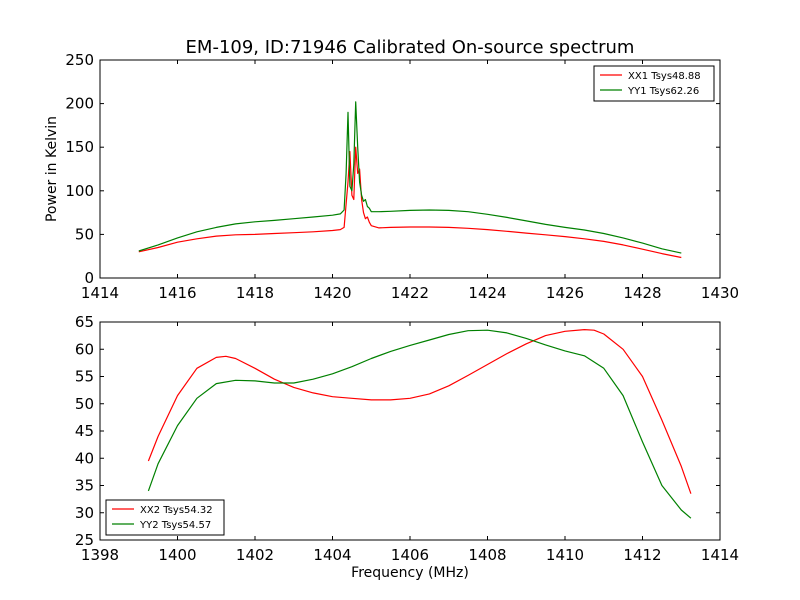  What do you see at coordinates (410, 293) in the screenshot?
I see `x-tick-label: 1422` at bounding box center [410, 293].